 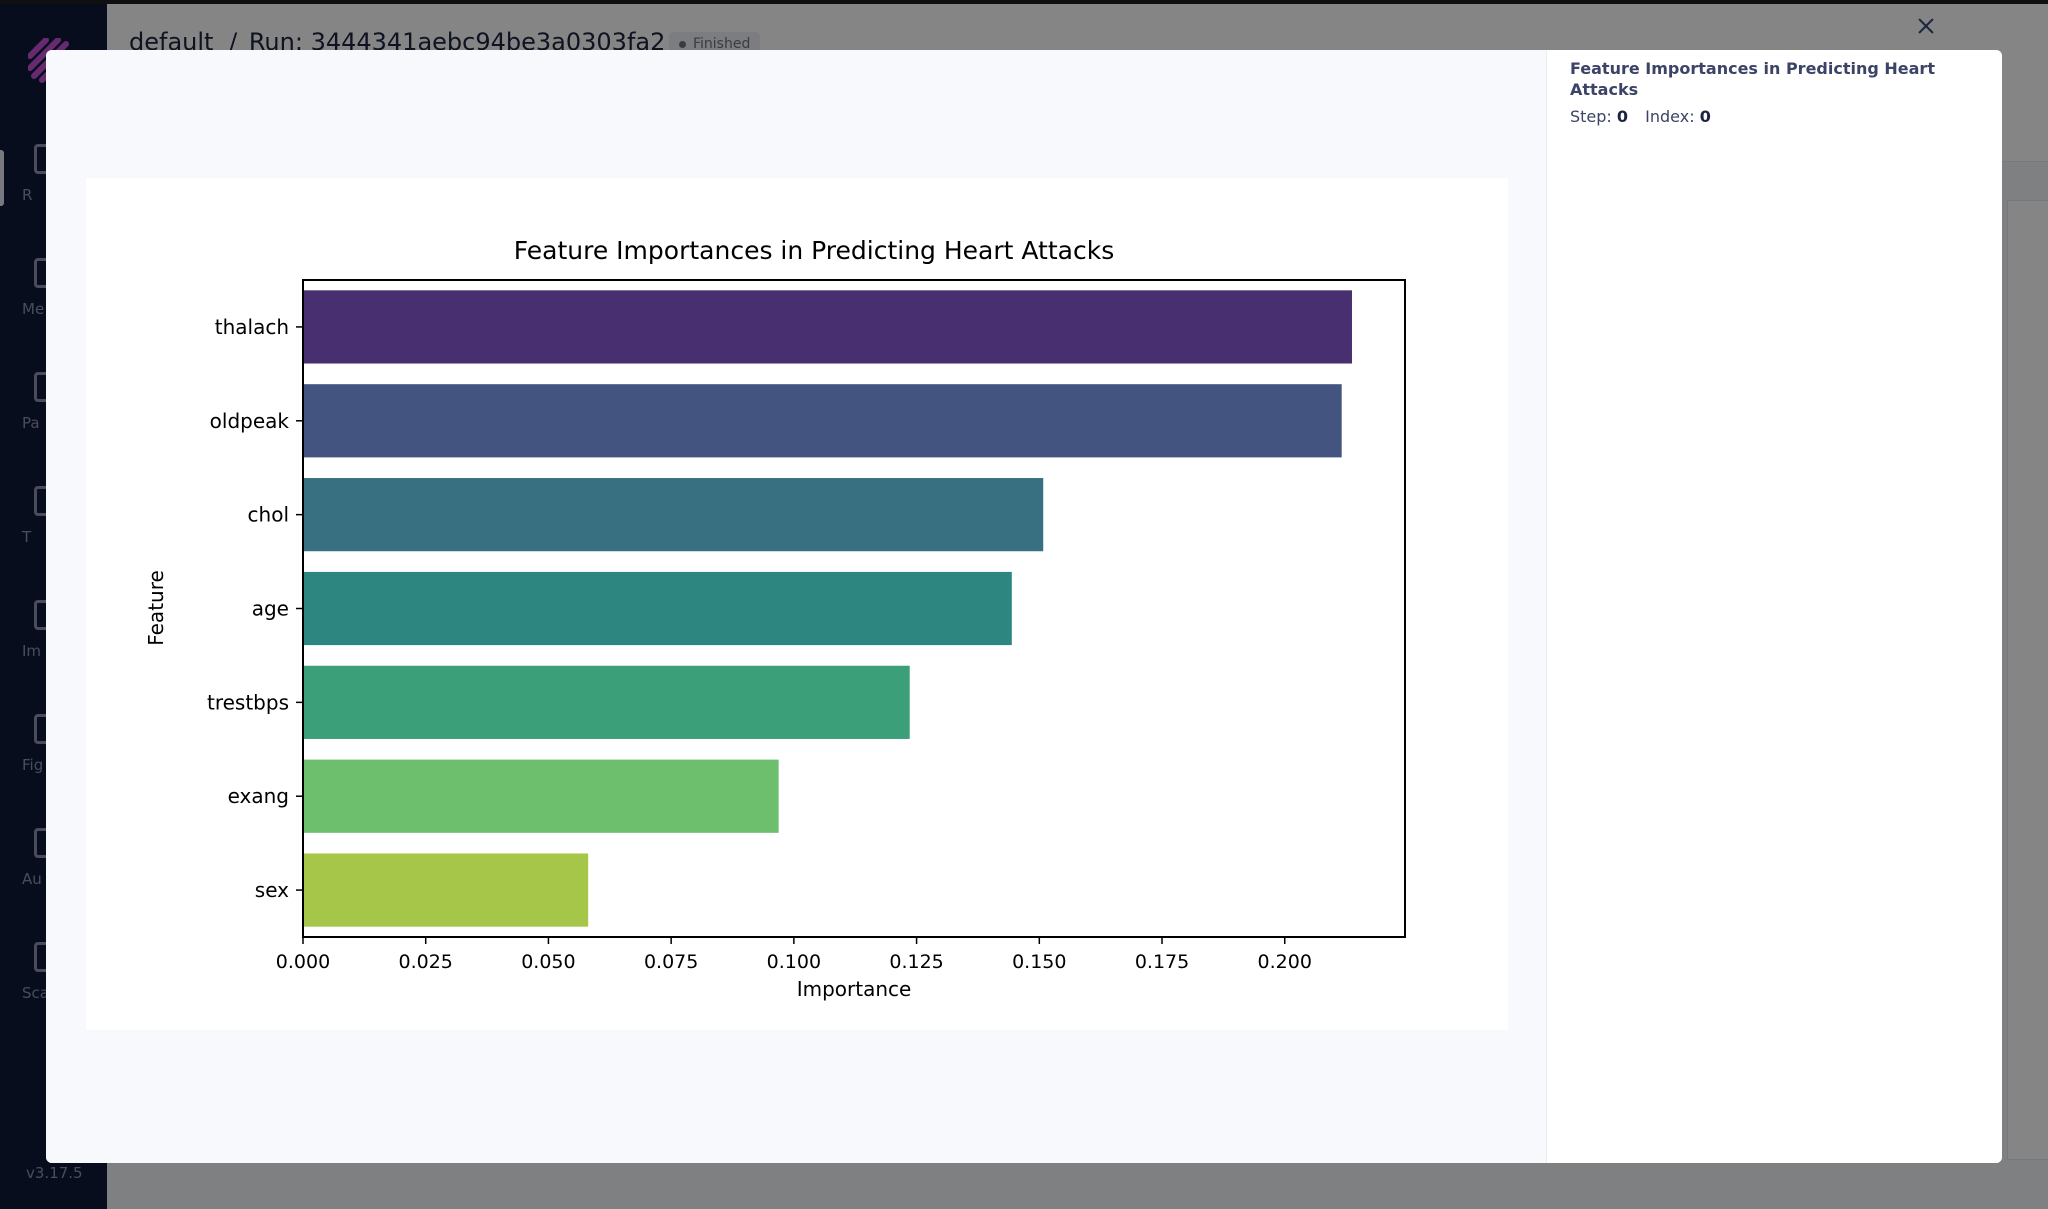 What do you see at coordinates (272, 890) in the screenshot?
I see `y-tick-label: sex` at bounding box center [272, 890].